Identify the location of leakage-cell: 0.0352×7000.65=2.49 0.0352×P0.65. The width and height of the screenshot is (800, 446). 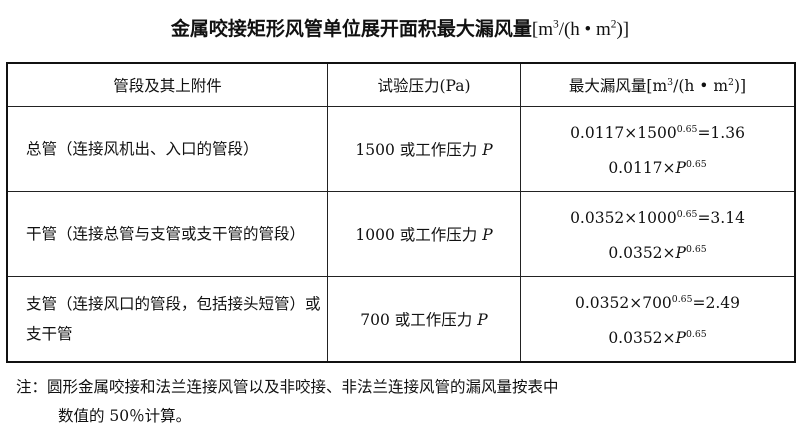
(658, 319).